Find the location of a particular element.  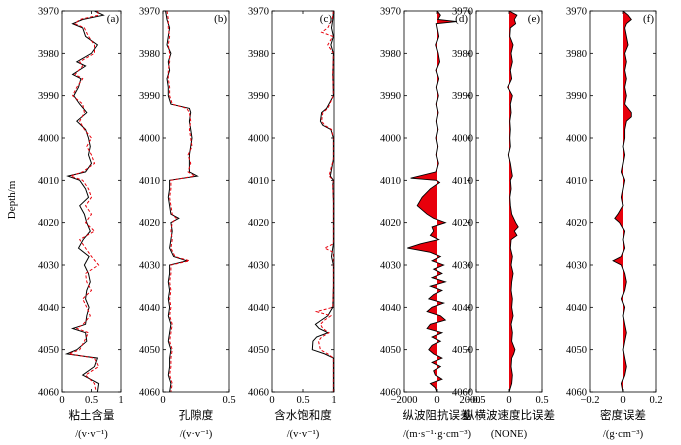

panel-b-ytick-label: 3990 is located at coordinates (149, 96).